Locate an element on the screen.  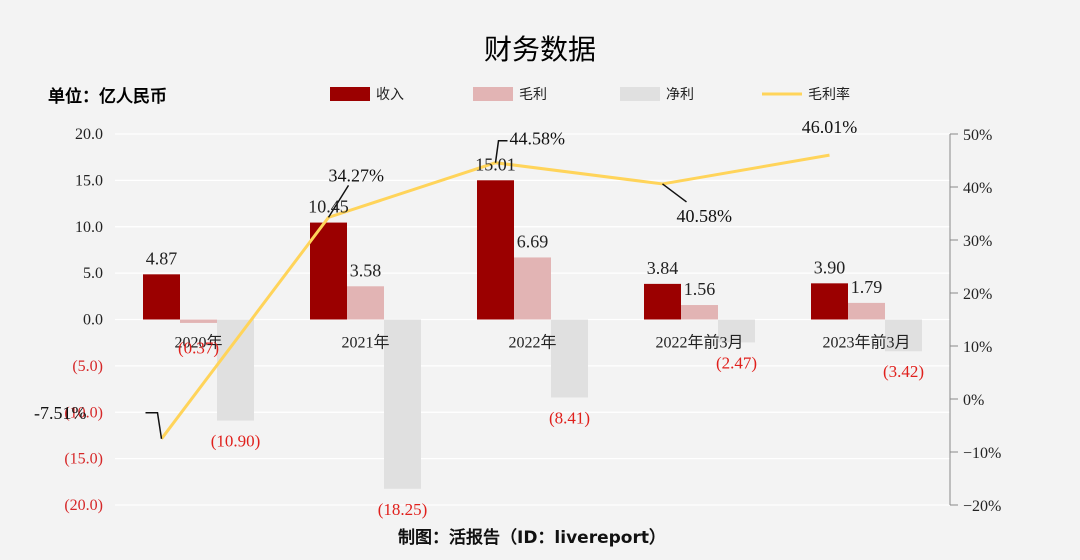
data-label-净利: (8.41) is located at coordinates (569, 418).